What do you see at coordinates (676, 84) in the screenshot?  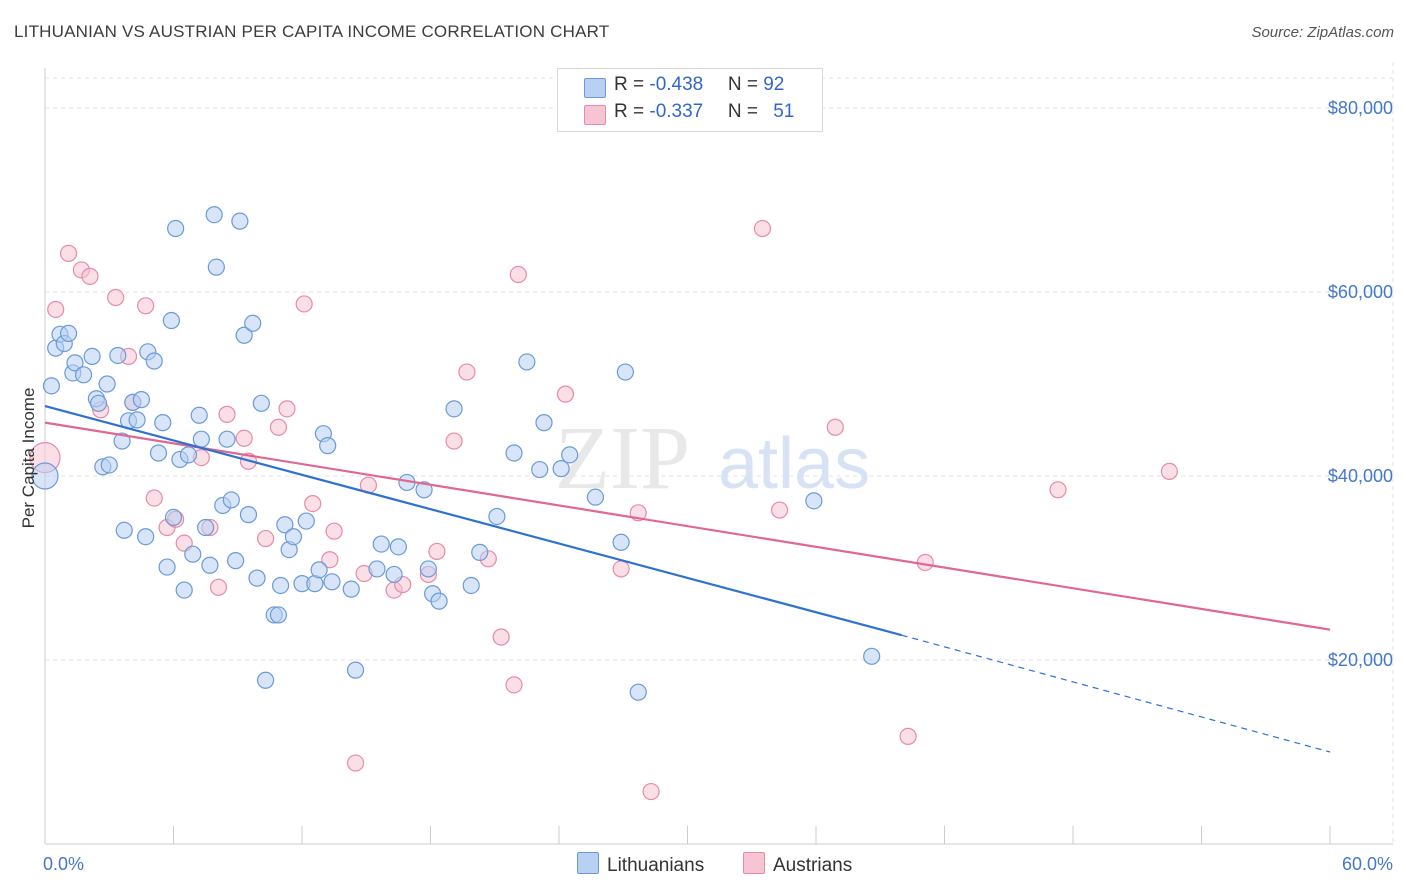 I see `legend-r-value: -0.438` at bounding box center [676, 84].